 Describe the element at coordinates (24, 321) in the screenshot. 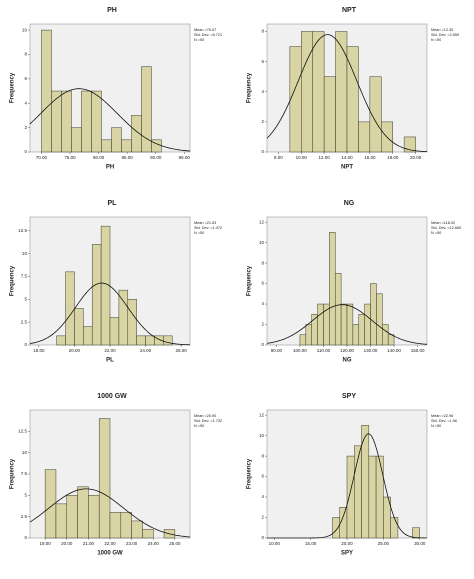

I see `y-tick-label: 2.5` at that location.